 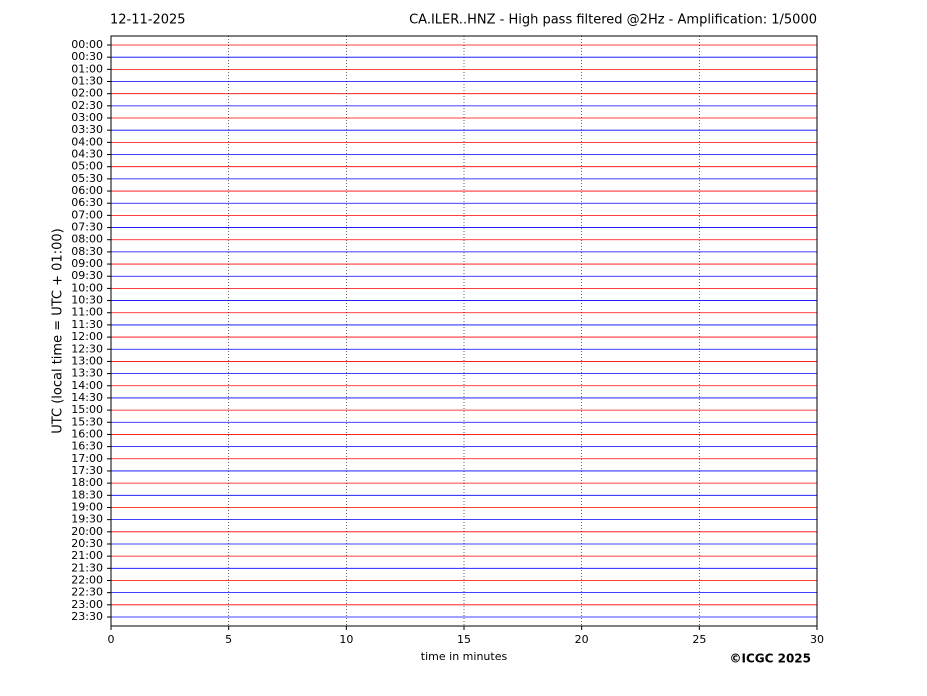 What do you see at coordinates (87, 494) in the screenshot?
I see `y-tick-label: 18:30` at bounding box center [87, 494].